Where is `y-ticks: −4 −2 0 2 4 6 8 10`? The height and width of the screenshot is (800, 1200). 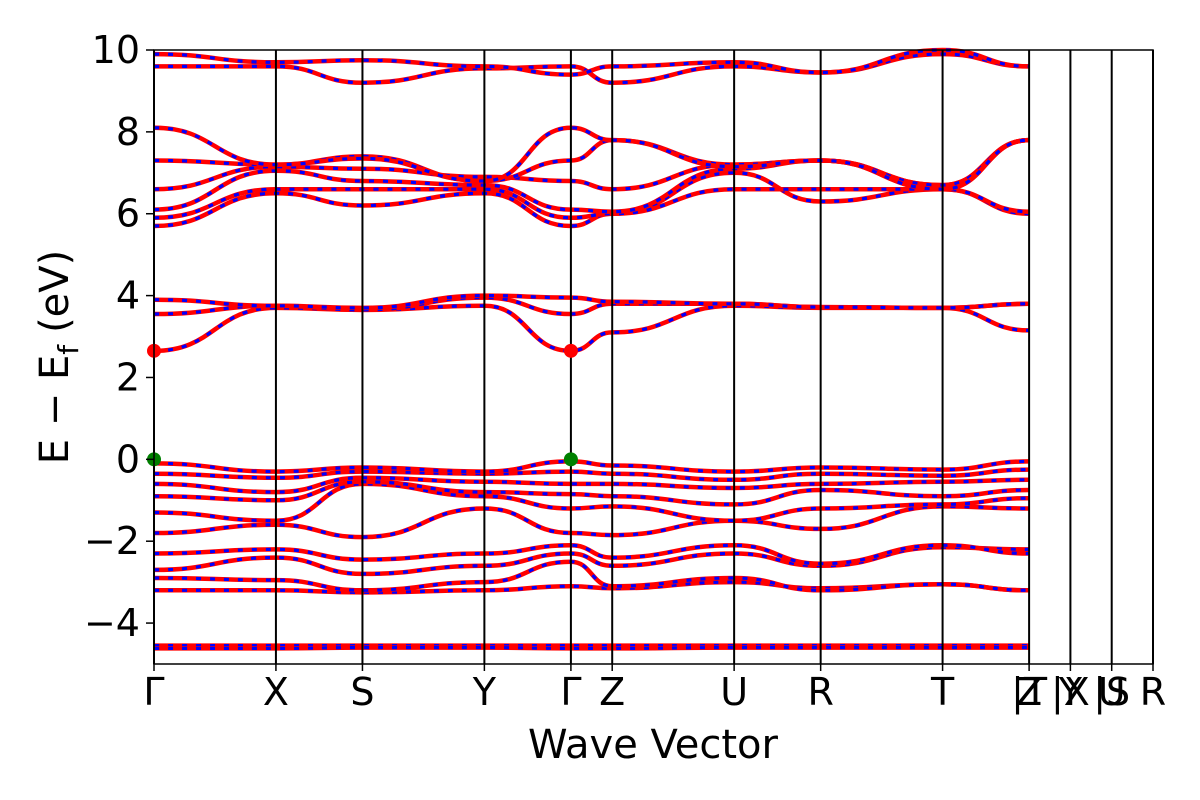
y-ticks: −4 −2 0 2 4 6 8 10 is located at coordinates (119, 336).